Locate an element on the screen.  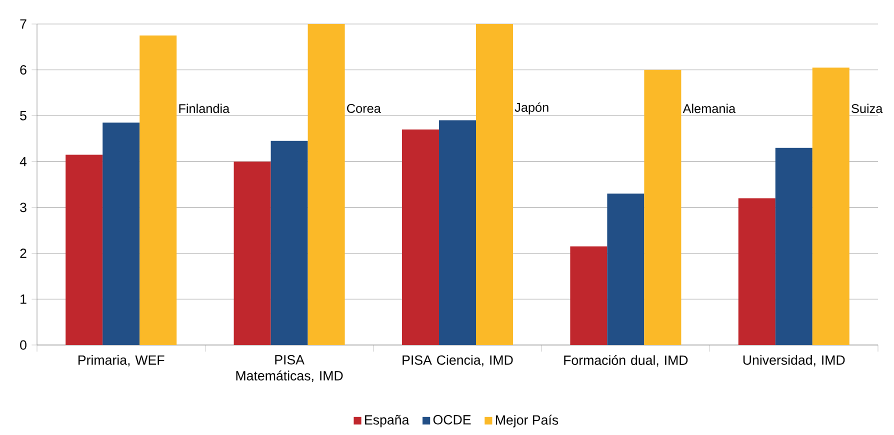
x-tick-label: Primaria, WEF is located at coordinates (121, 360).